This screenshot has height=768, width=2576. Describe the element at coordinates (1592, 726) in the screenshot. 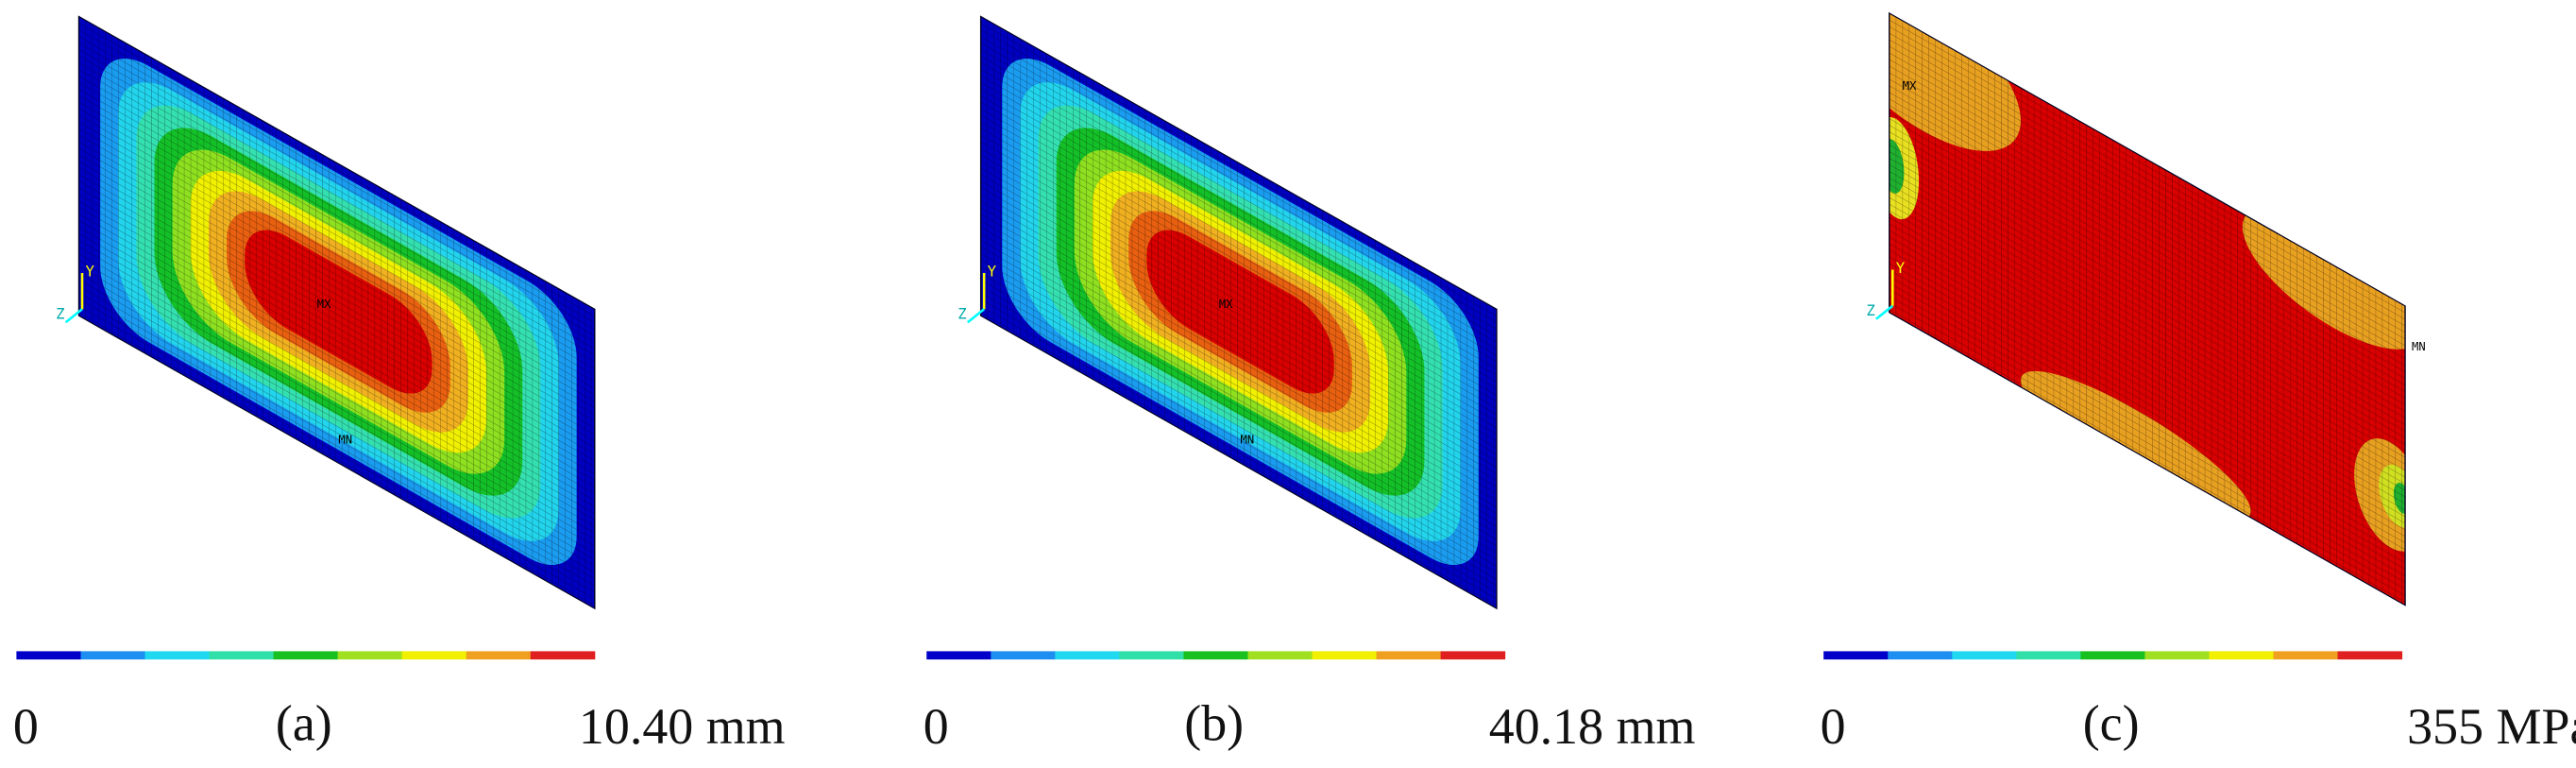

I see `scale-max: 40.18 mm` at that location.